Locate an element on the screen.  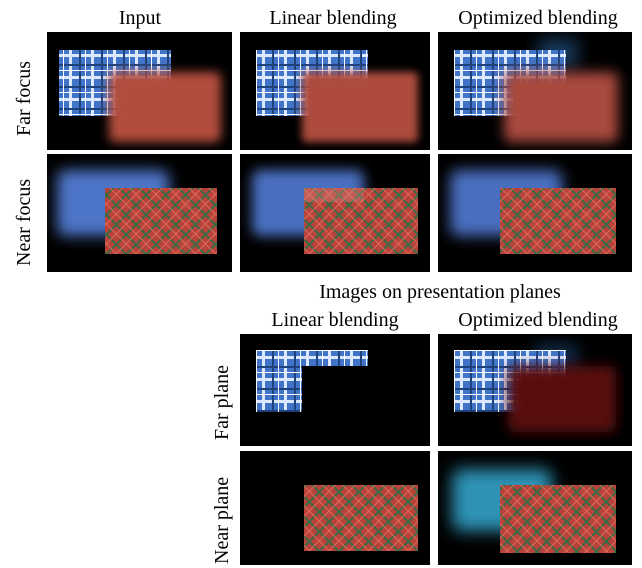
col-header-linear: Linear blending is located at coordinates (333, 18).